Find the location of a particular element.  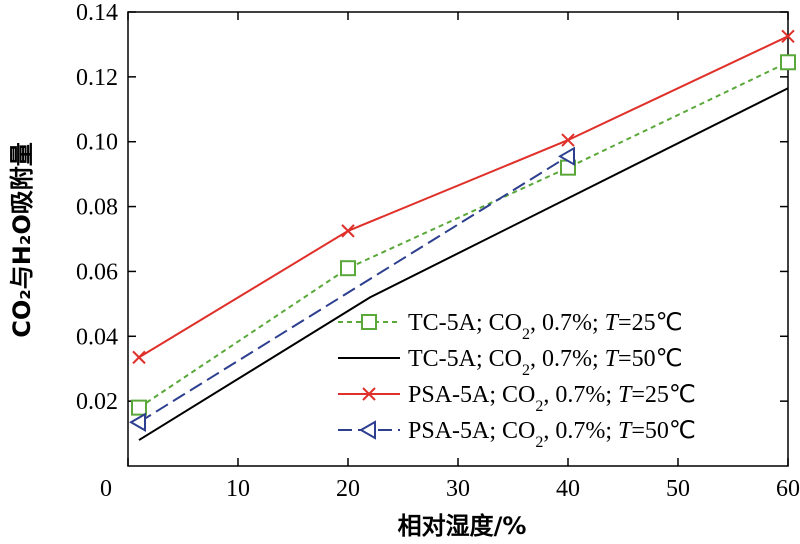

x-tick-label: 10 is located at coordinates (238, 489).